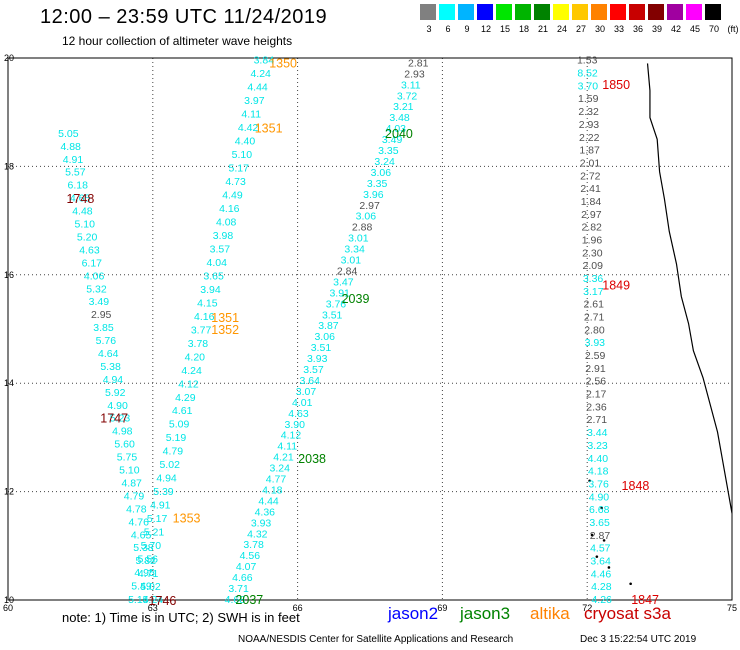  I want to click on wave-height-label: 4.95, so click(144, 573).